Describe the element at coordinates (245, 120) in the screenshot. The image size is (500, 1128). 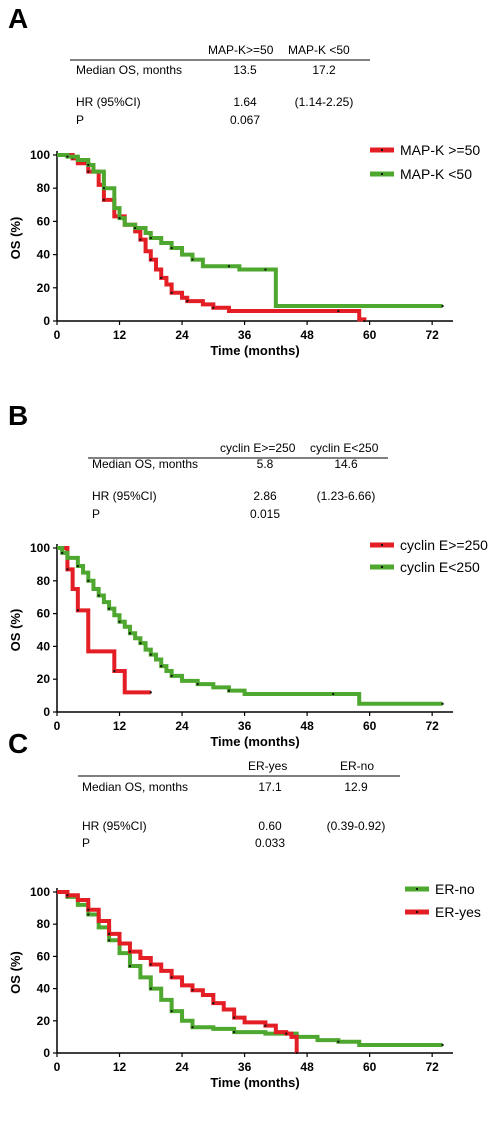
I see `table-cell: 0.067` at that location.